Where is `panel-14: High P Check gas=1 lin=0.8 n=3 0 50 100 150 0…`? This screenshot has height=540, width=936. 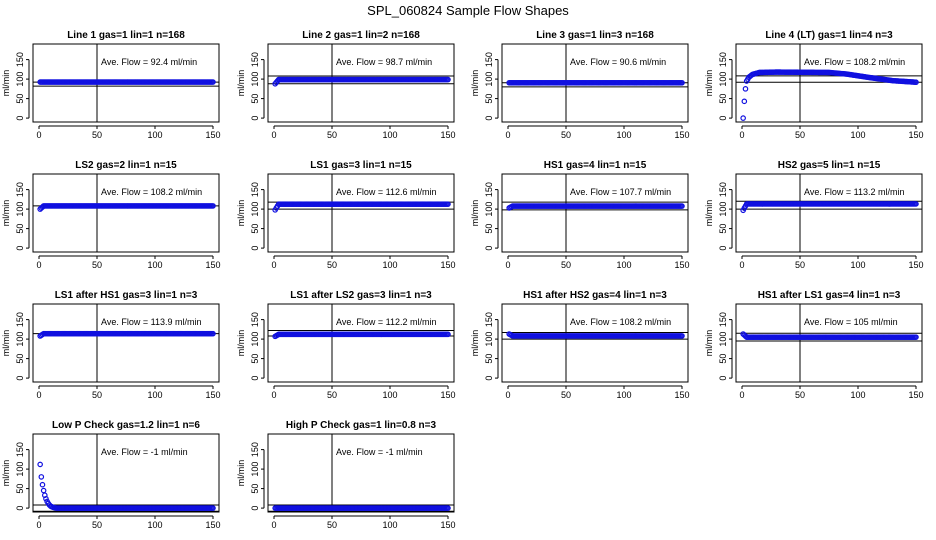
panel-14: High P Check gas=1 lin=0.8 n=3 0 50 100 150 0… is located at coordinates (346, 475).